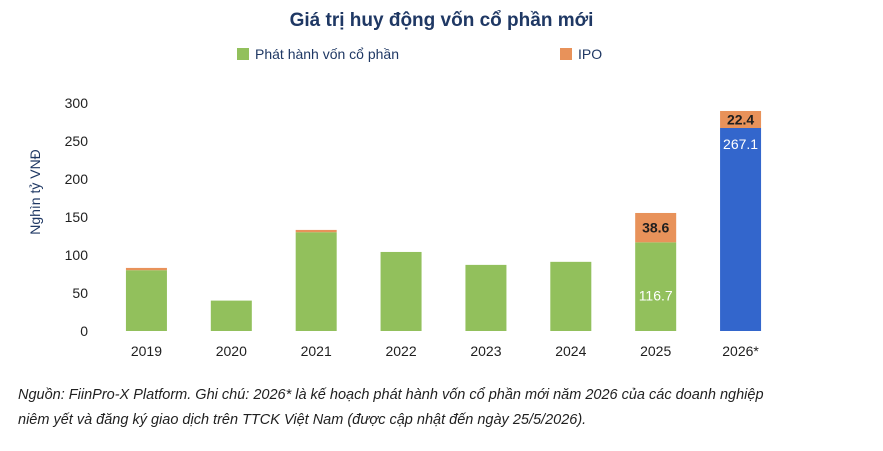  I want to click on chart-title: Giá trị huy động vốn cổ phần mới, so click(441, 20).